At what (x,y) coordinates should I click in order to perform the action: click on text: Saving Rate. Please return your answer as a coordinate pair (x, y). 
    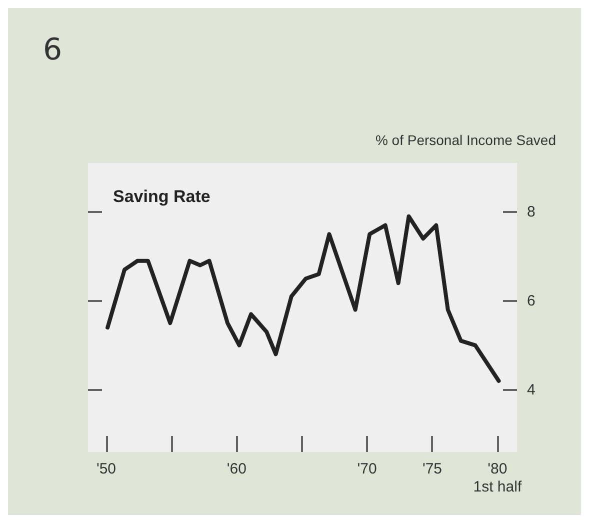
    Looking at the image, I should click on (161, 196).